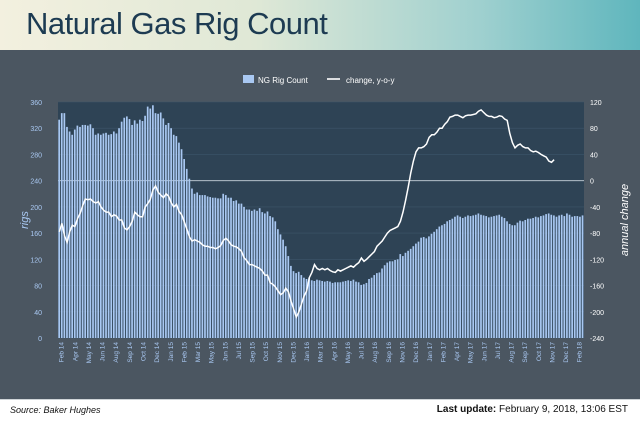 Image resolution: width=640 pixels, height=422 pixels. Describe the element at coordinates (103, 352) in the screenshot. I see `x-tick-label: Jun 14` at that location.